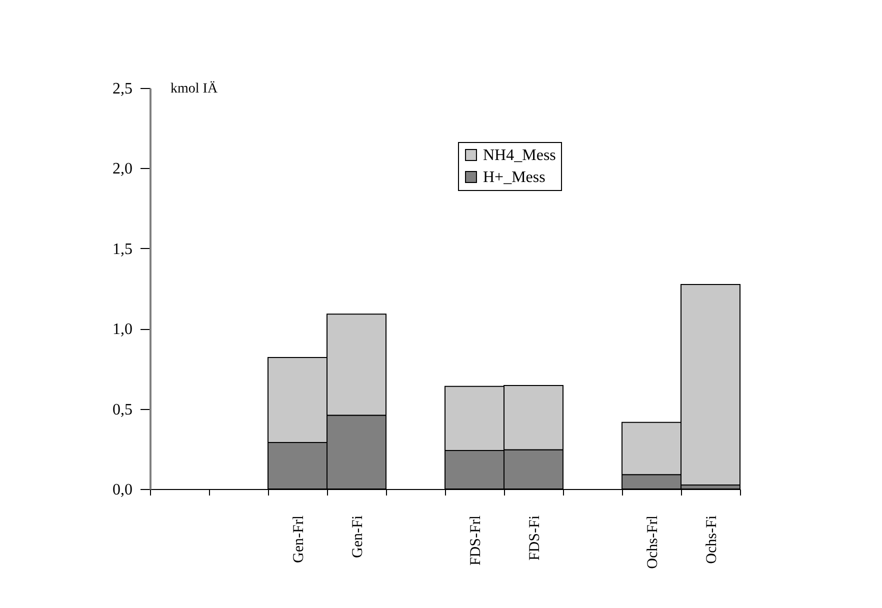 The height and width of the screenshot is (608, 882). What do you see at coordinates (122, 329) in the screenshot?
I see `y-tick-label: 1,0` at bounding box center [122, 329].